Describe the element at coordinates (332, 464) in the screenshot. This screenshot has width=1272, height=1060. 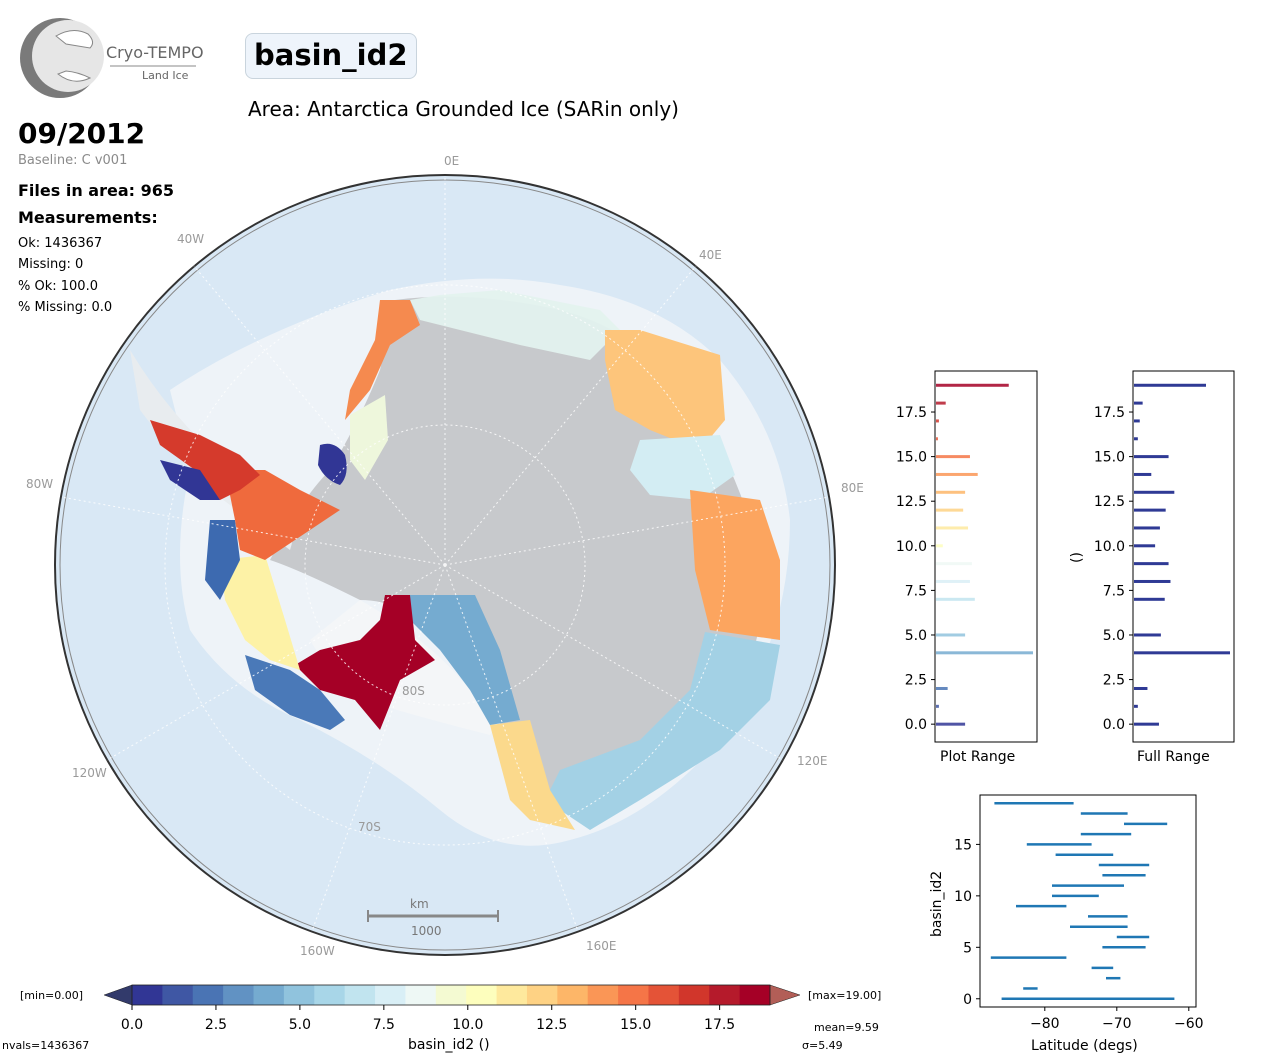
I see `basin-0-island` at that location.